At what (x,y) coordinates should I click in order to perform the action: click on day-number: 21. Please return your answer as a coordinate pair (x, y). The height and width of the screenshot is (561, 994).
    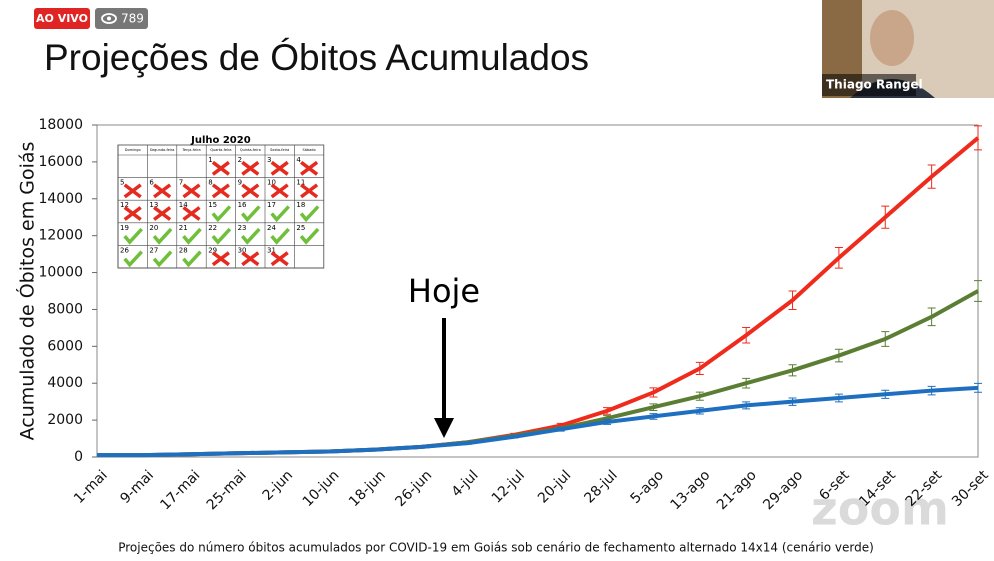
    Looking at the image, I should click on (183, 228).